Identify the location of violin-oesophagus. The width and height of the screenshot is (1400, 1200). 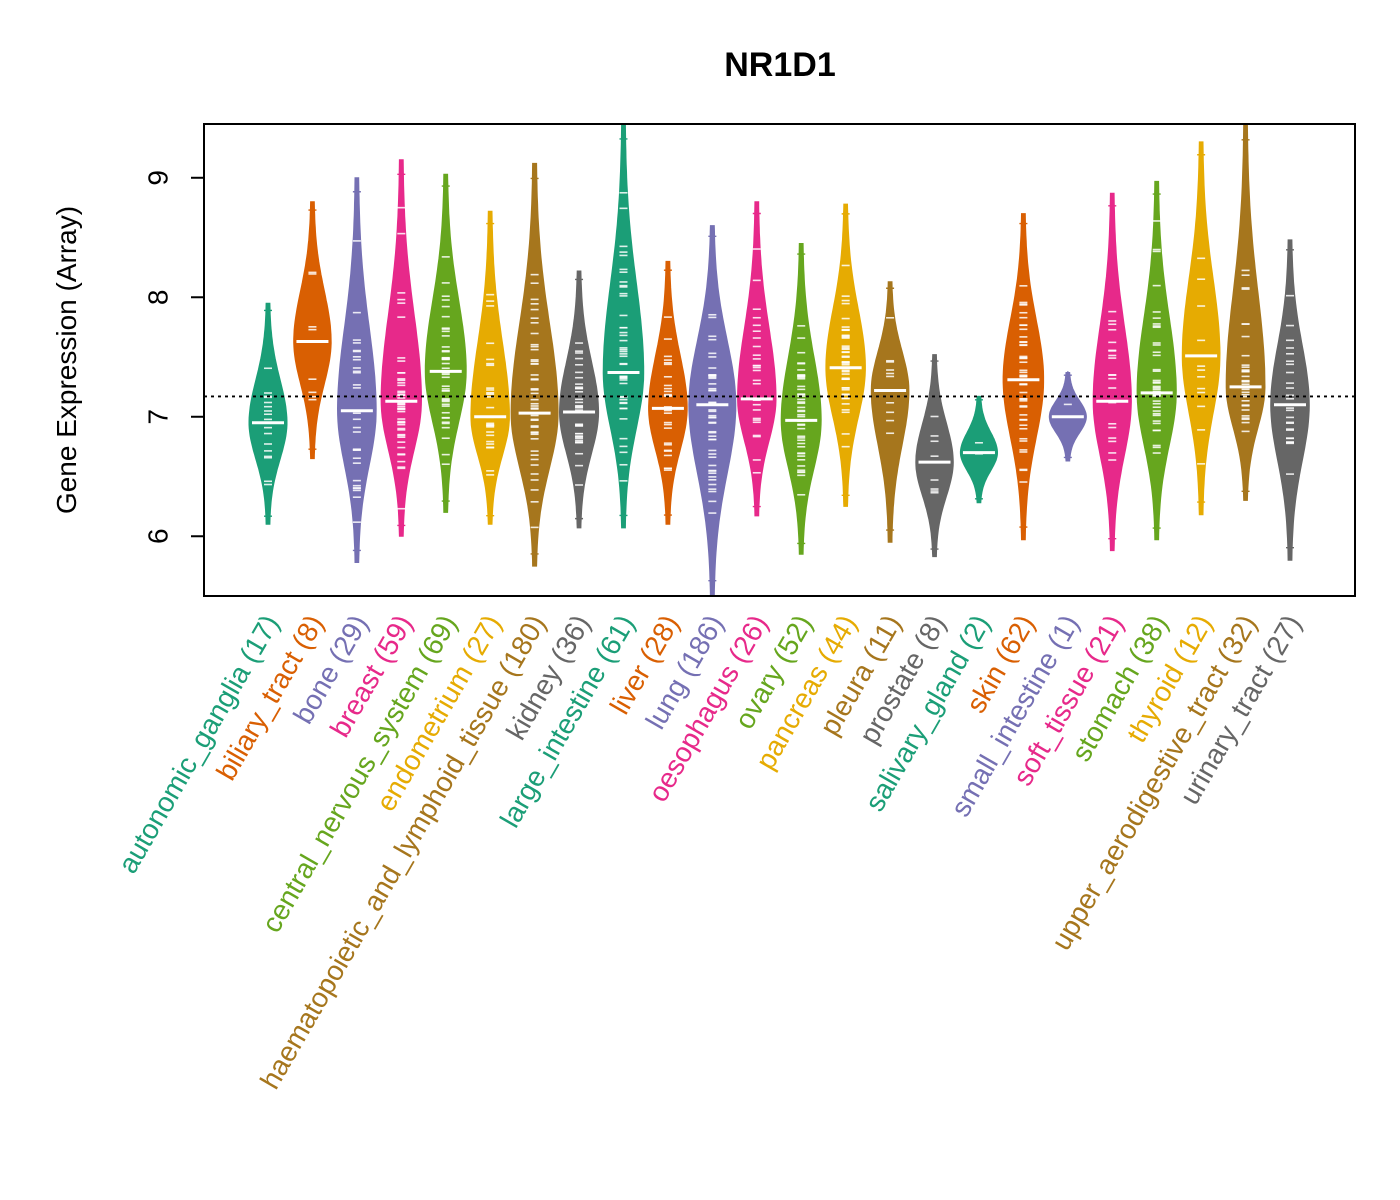
(757, 359).